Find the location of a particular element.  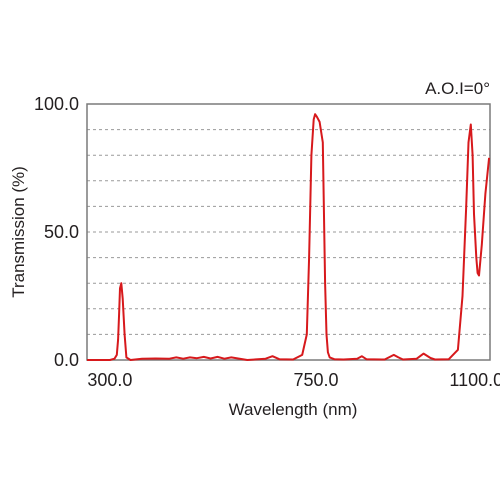

x-tick-labels: 300.0 750.0 1100.0 is located at coordinates (293, 380).